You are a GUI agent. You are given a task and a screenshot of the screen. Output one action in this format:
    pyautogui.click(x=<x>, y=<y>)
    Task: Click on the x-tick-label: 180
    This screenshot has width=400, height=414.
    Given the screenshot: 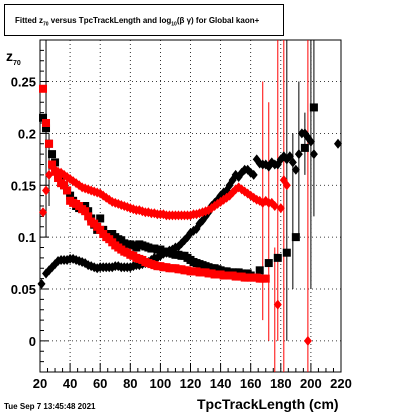 What is the action you would take?
    pyautogui.click(x=281, y=383)
    